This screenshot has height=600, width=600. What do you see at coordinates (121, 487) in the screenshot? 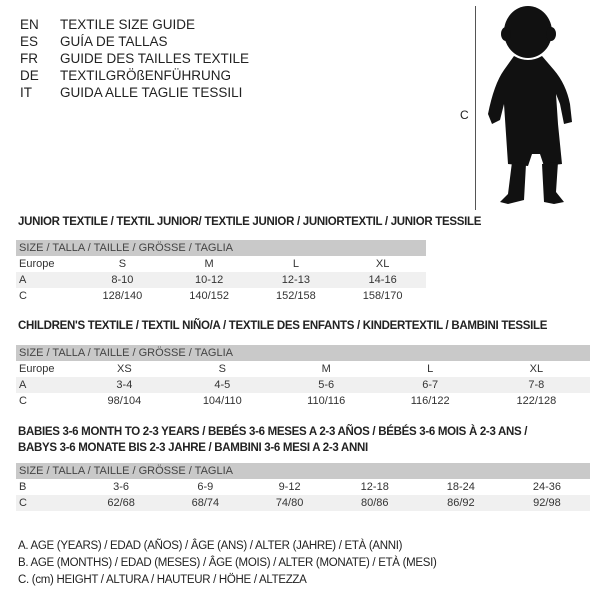
I see `table-cell: 3-6` at bounding box center [121, 487].